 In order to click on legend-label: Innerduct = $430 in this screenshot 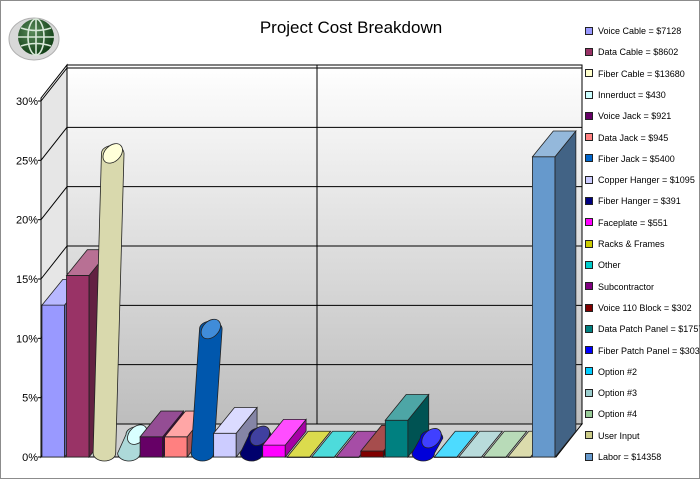, I will do `click(632, 94)`.